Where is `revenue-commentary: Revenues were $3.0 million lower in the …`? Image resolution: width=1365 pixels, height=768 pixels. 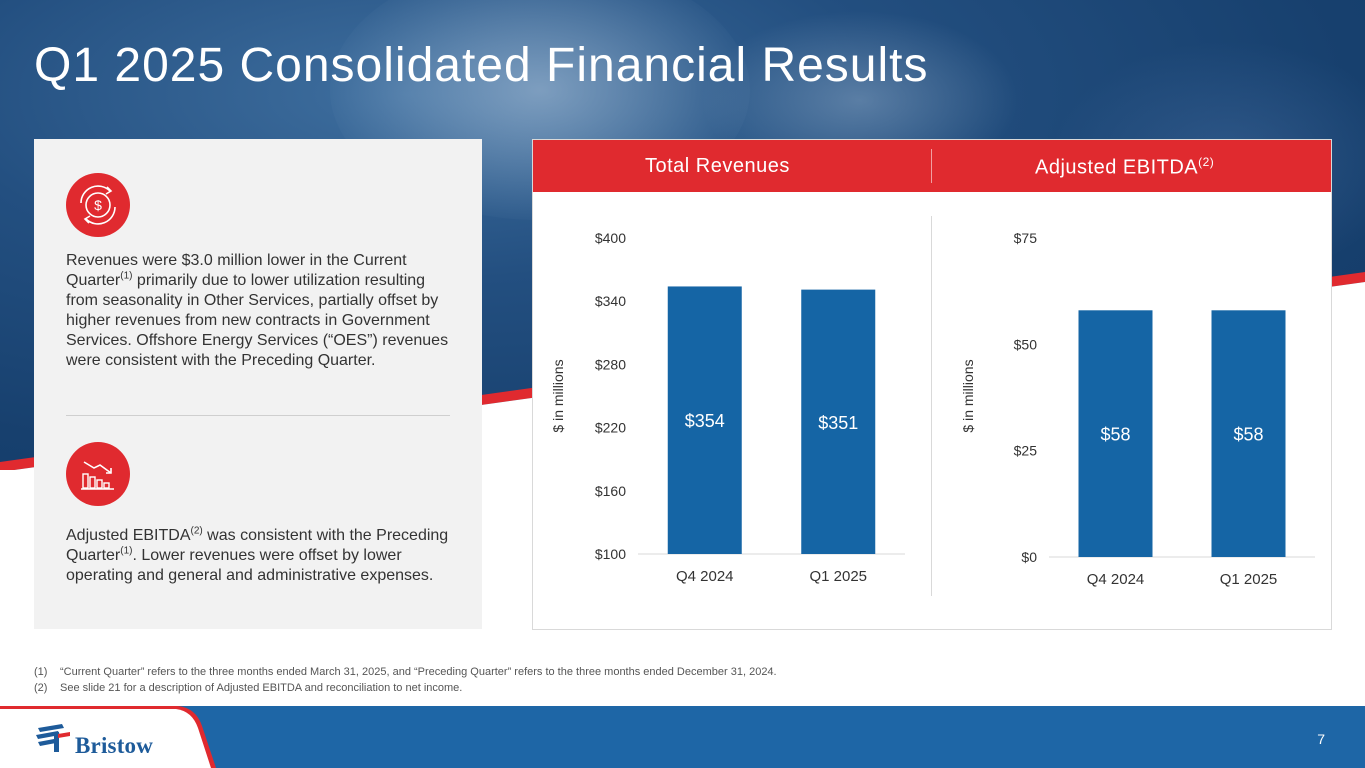 revenue-commentary: Revenues were $3.0 million lower in the … is located at coordinates (257, 310).